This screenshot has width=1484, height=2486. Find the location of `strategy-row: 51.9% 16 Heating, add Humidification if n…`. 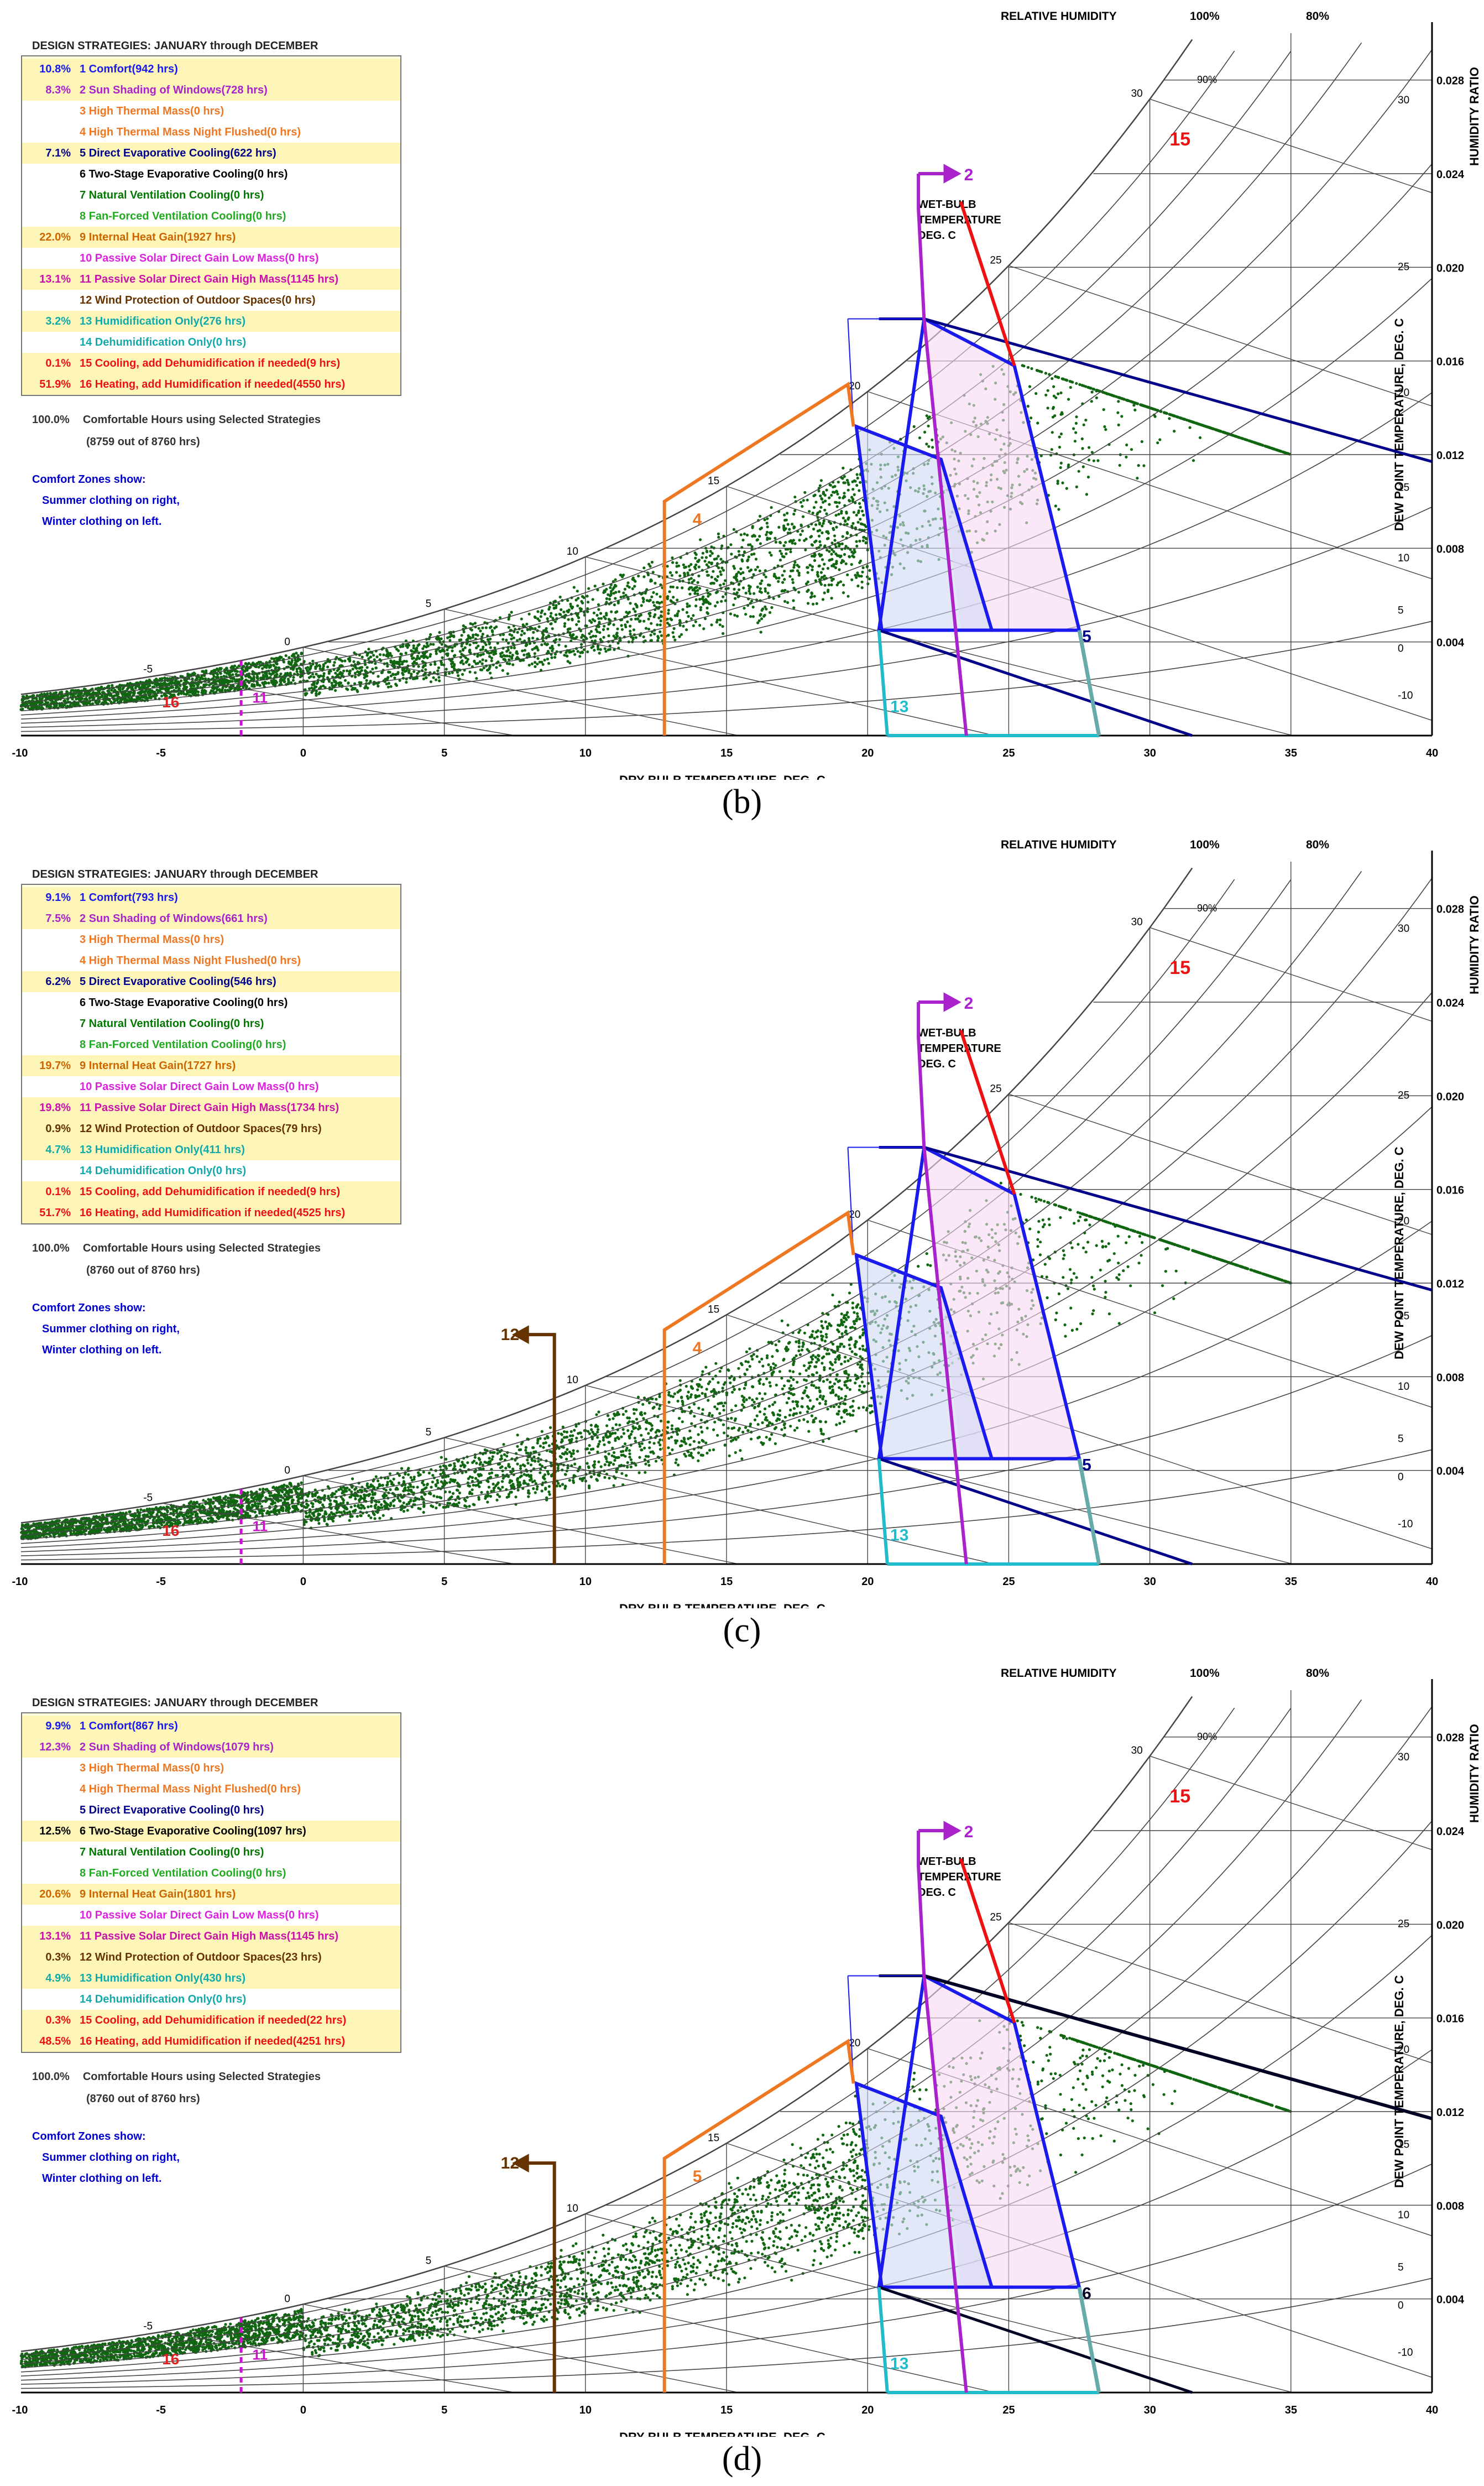

strategy-row: 51.9% 16 Heating, add Humidification if n… is located at coordinates (211, 384).